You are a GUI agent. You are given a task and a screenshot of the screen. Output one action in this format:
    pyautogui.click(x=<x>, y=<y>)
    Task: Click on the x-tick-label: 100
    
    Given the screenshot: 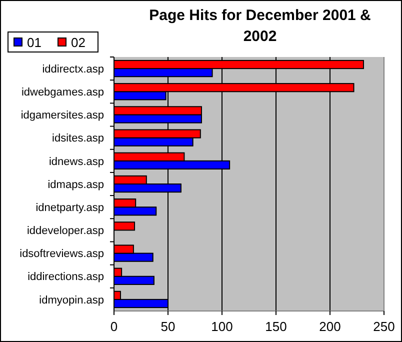 What is the action you would take?
    pyautogui.click(x=222, y=326)
    